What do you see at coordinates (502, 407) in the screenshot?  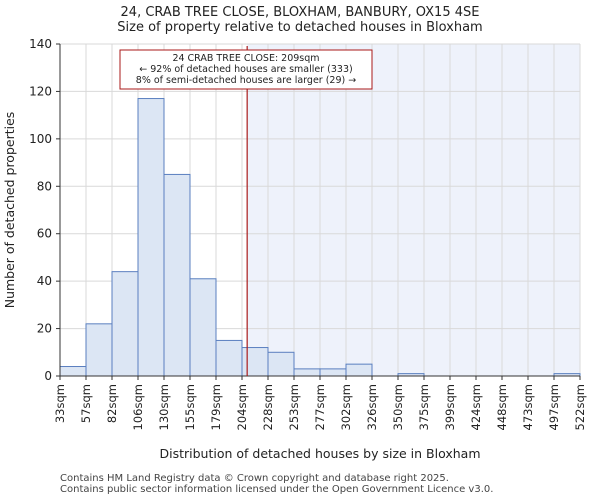 I see `x-tick-label: 448sqm` at bounding box center [502, 407].